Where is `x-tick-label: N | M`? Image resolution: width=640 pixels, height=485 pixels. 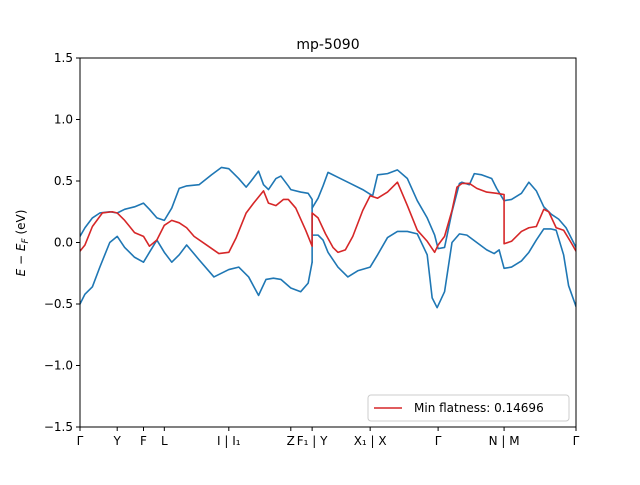 x-tick-label: N | M is located at coordinates (504, 441).